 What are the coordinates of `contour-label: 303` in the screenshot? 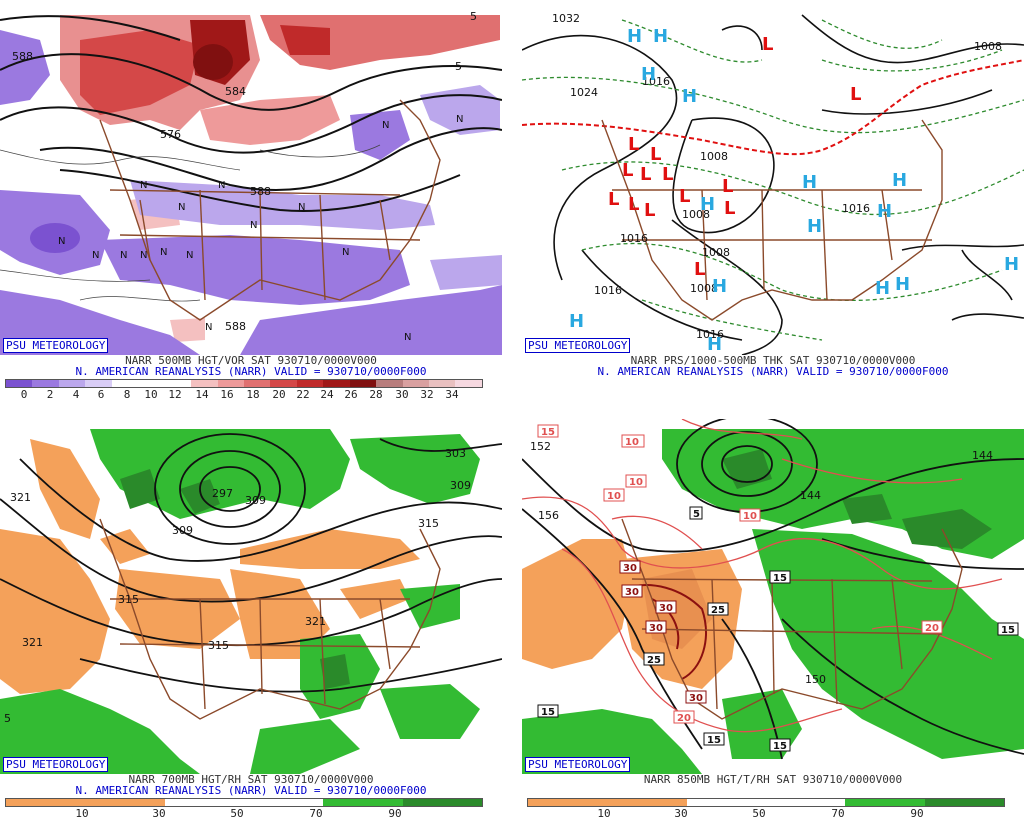 It's located at (455, 453).